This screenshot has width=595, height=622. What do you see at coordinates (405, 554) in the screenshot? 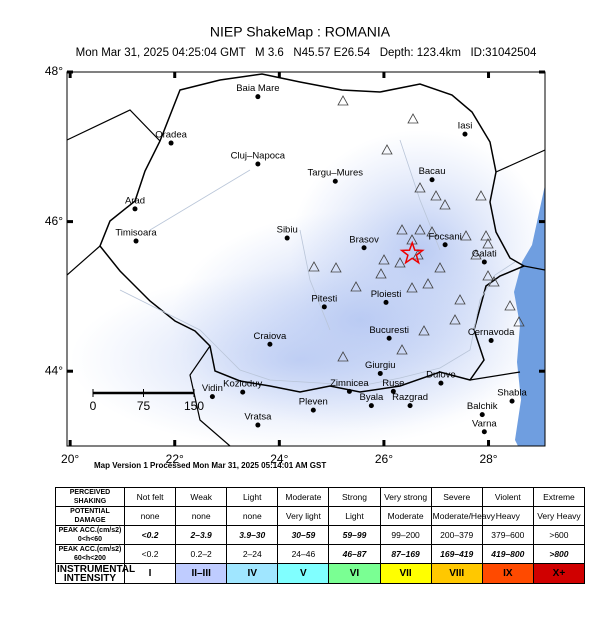
I see `legend-cell: 87–169` at bounding box center [405, 554].